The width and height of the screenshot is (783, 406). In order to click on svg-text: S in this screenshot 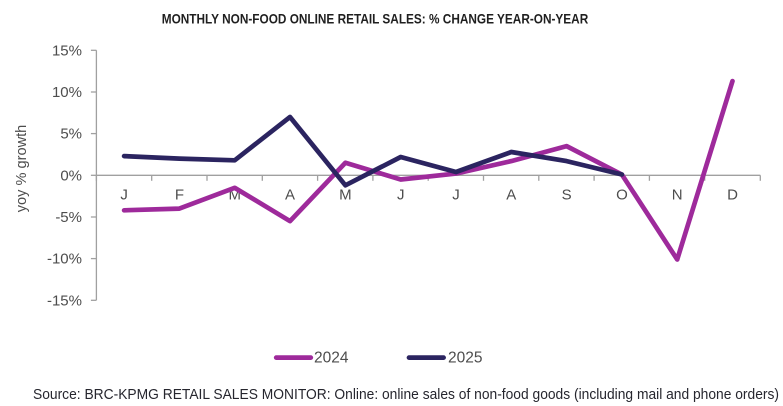, I will do `click(567, 195)`.